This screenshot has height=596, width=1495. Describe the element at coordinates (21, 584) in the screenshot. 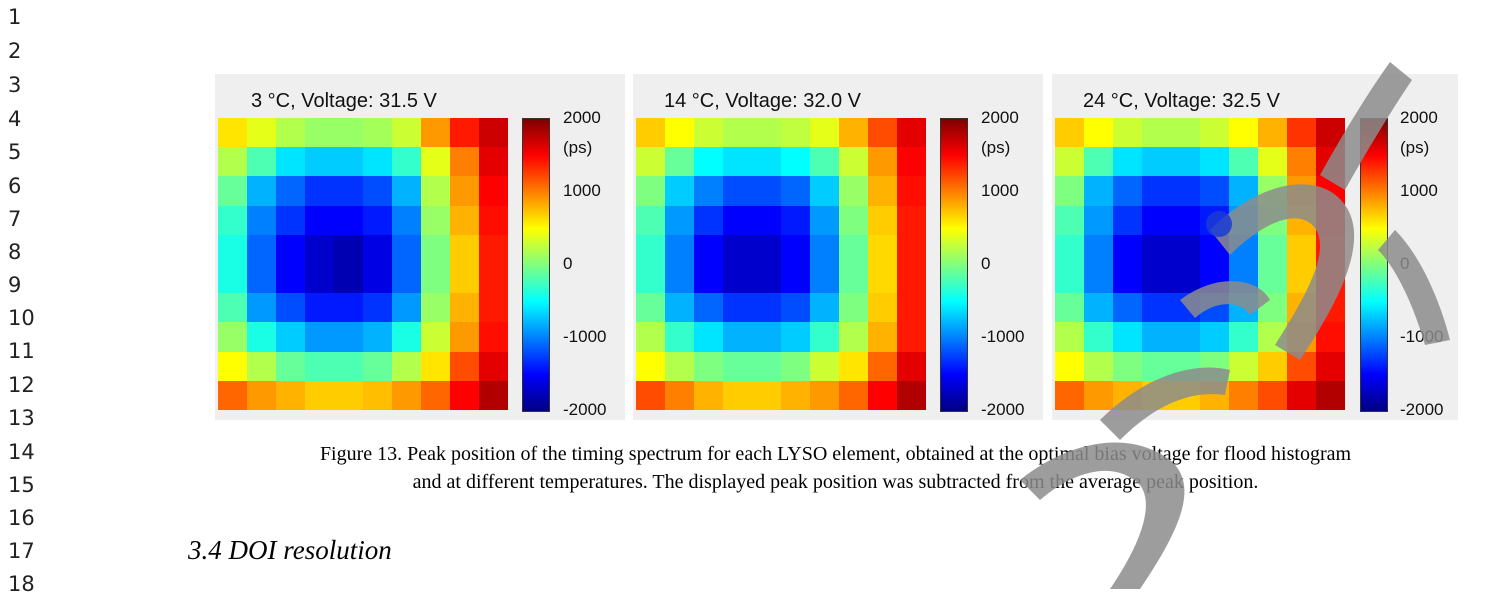

I see `line-number: 18` at that location.